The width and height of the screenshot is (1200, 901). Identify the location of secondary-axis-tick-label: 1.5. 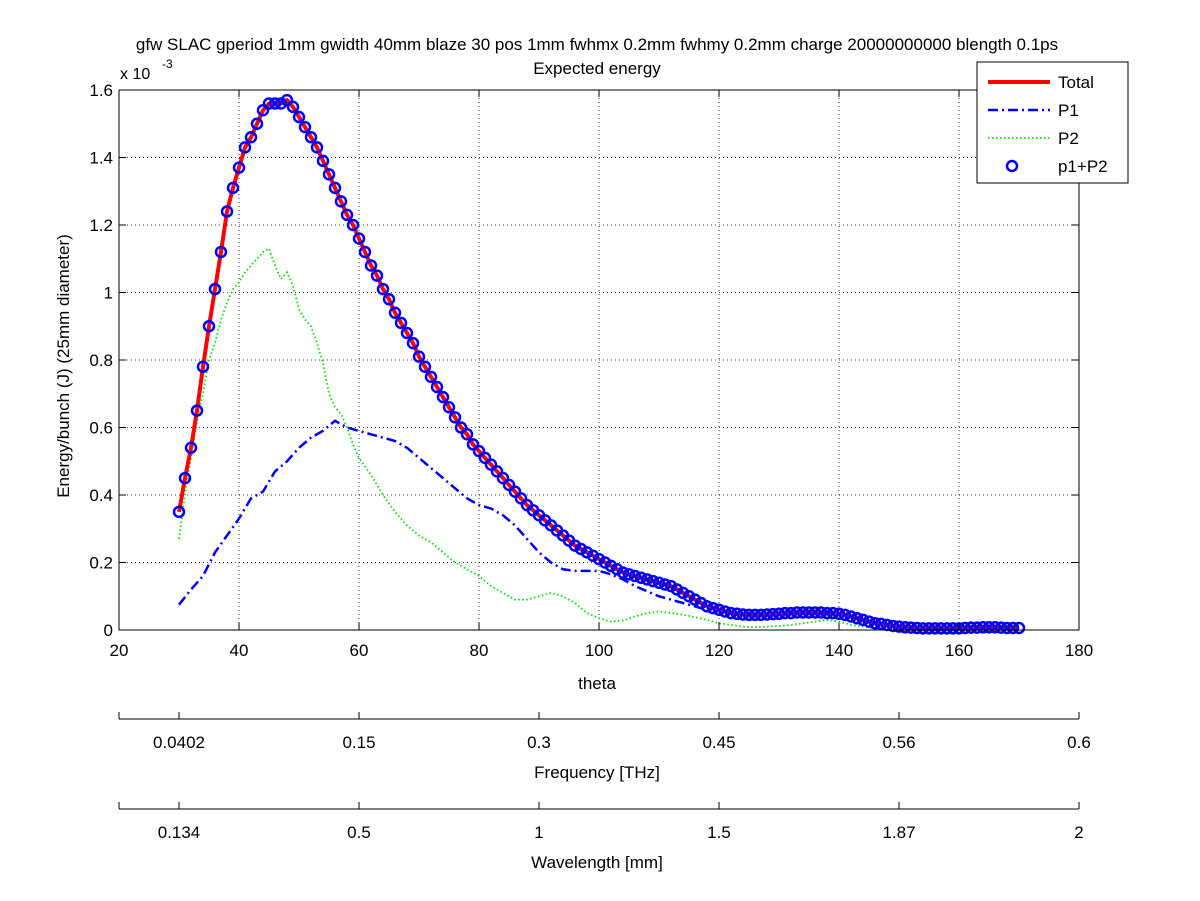
(719, 832).